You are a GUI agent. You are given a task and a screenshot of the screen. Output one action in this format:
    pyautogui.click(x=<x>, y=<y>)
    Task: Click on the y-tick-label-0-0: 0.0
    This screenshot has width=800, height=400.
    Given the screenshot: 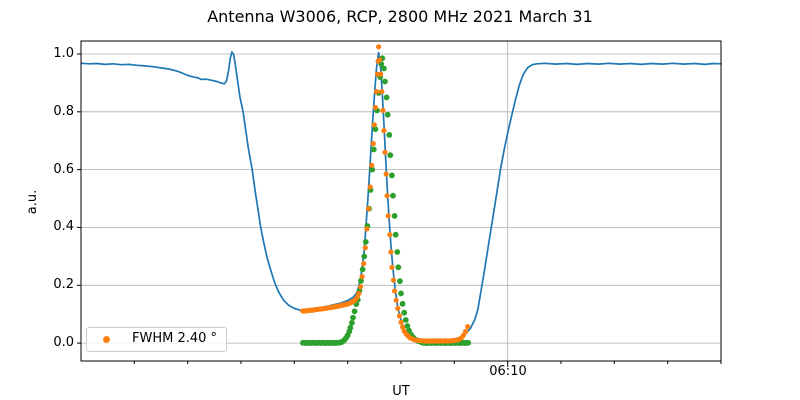 What is the action you would take?
    pyautogui.click(x=63, y=342)
    